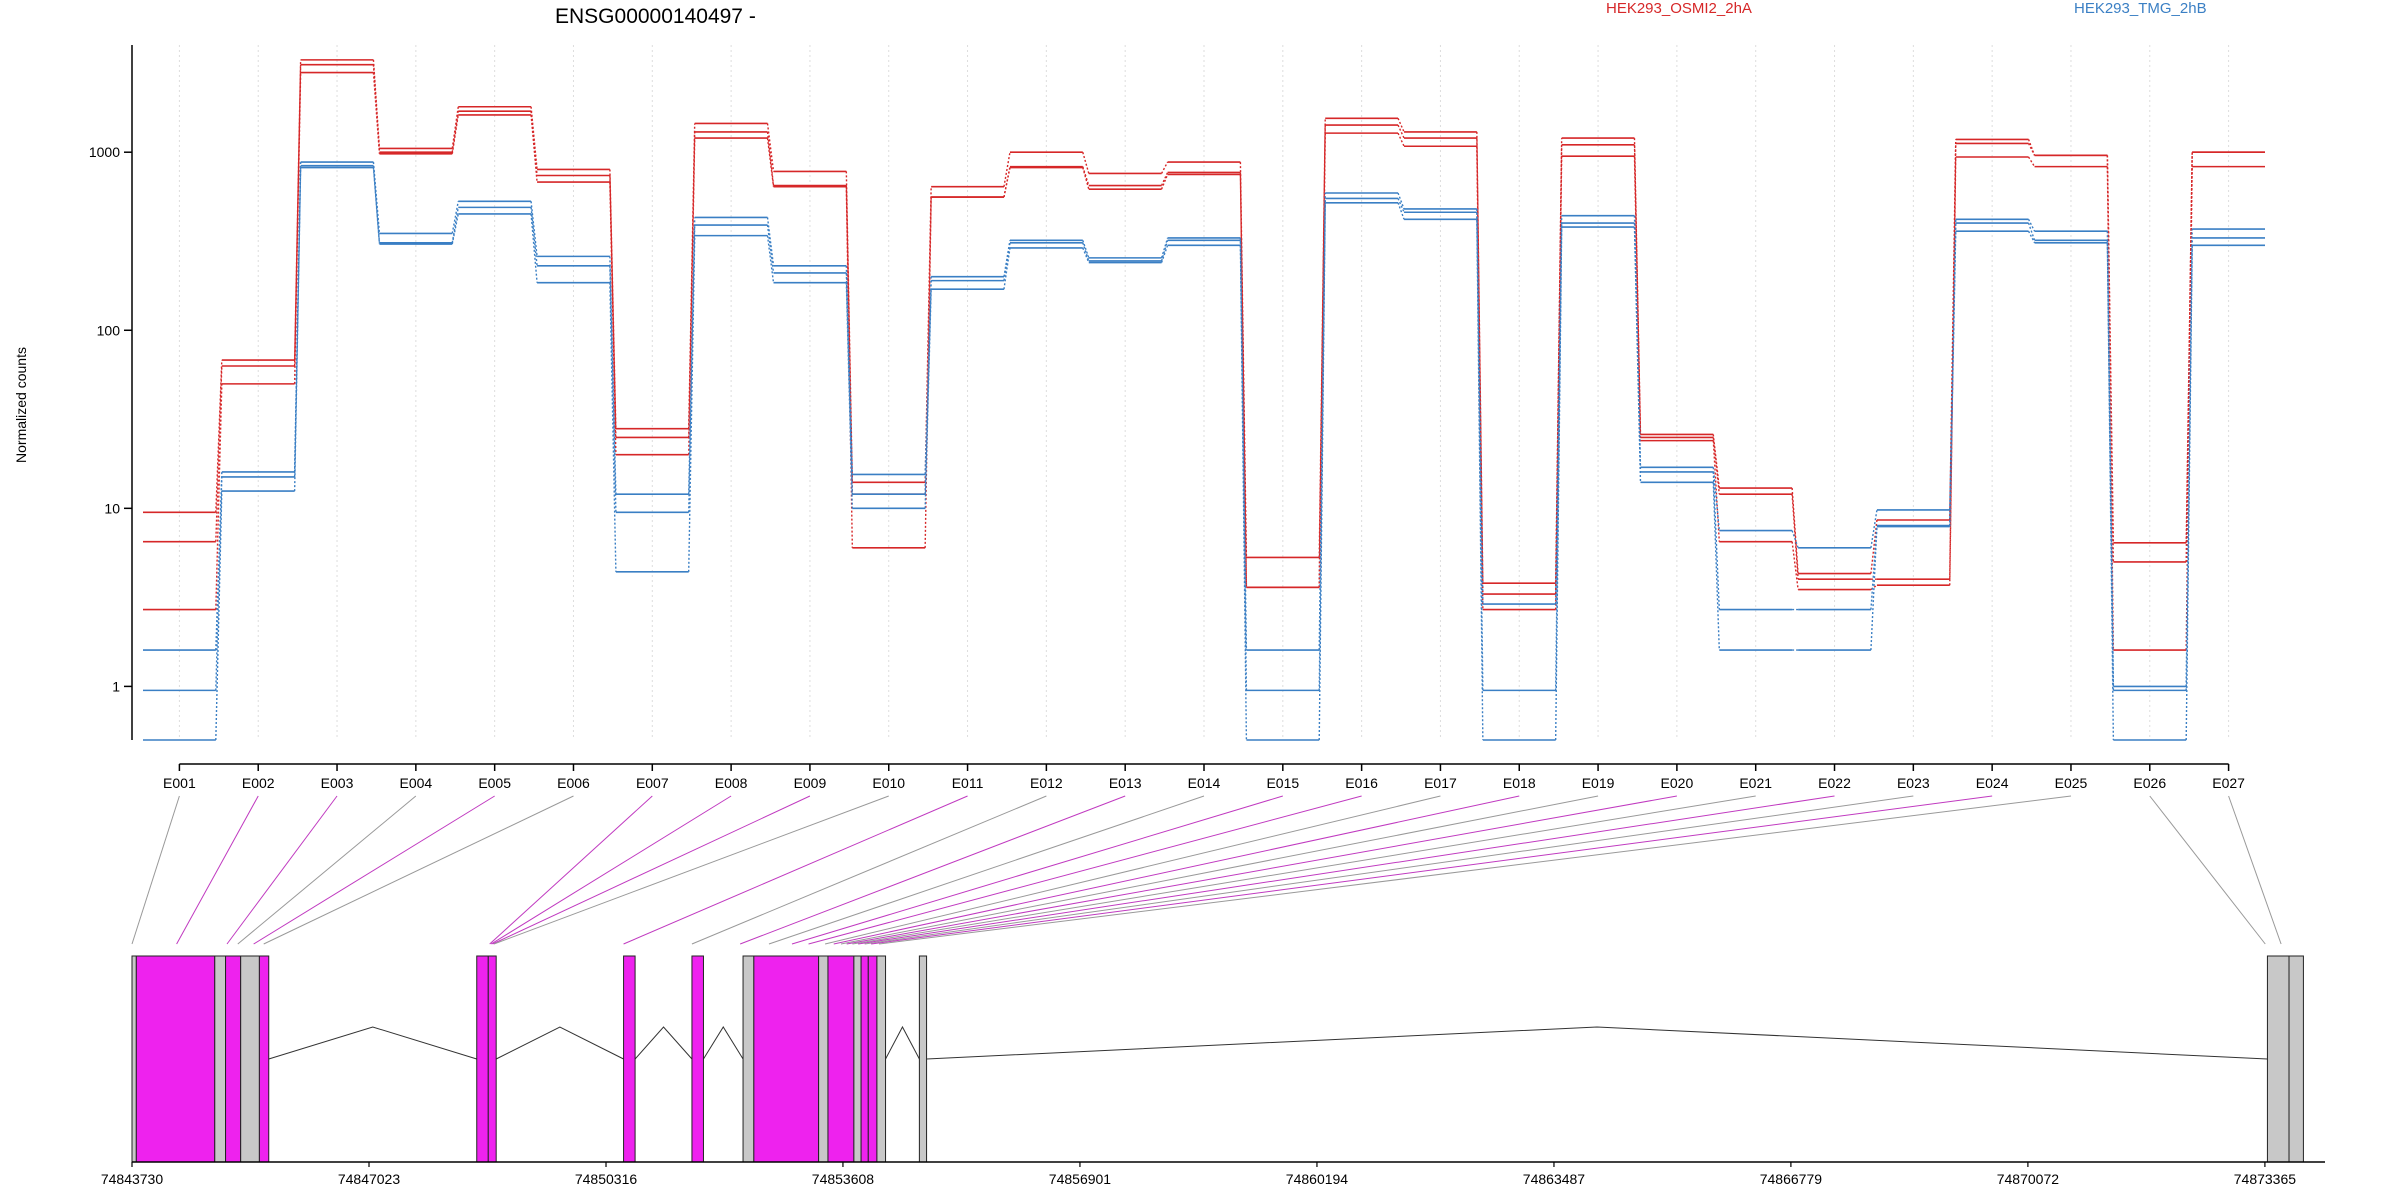 Image resolution: width=2400 pixels, height=1200 pixels. What do you see at coordinates (2028, 1179) in the screenshot?
I see `gene-tick-label: 74870072` at bounding box center [2028, 1179].